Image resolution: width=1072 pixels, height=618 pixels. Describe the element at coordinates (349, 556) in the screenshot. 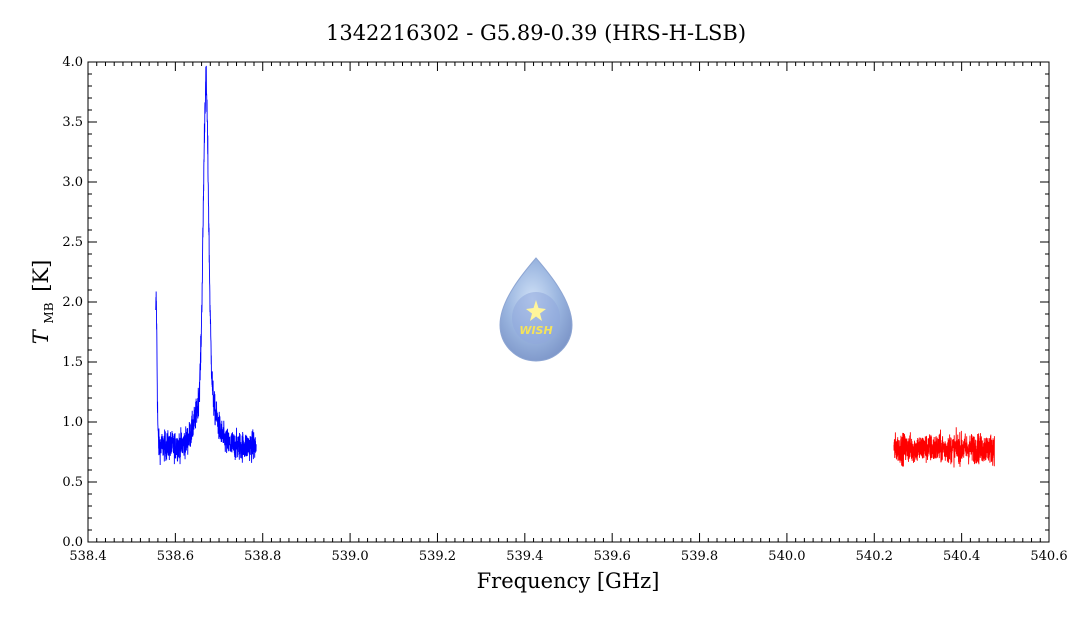

I see `x-tick-label: 539.0` at that location.